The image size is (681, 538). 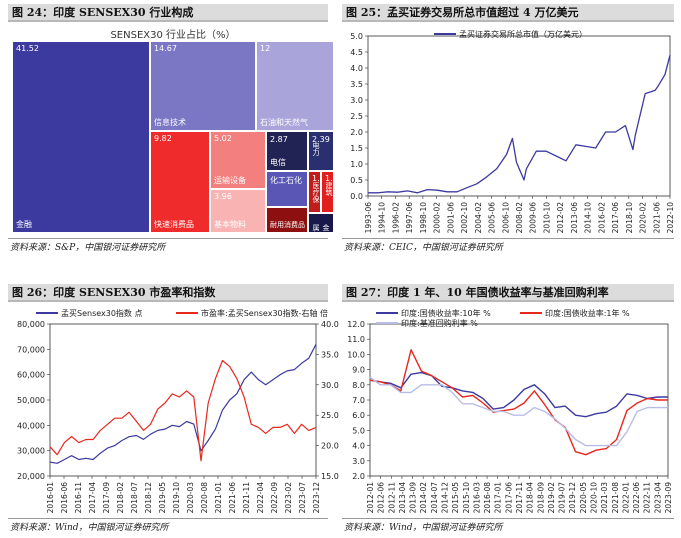 I want to click on treemap-title: SENSEX30 行业占比（%）, so click(x=173, y=35).